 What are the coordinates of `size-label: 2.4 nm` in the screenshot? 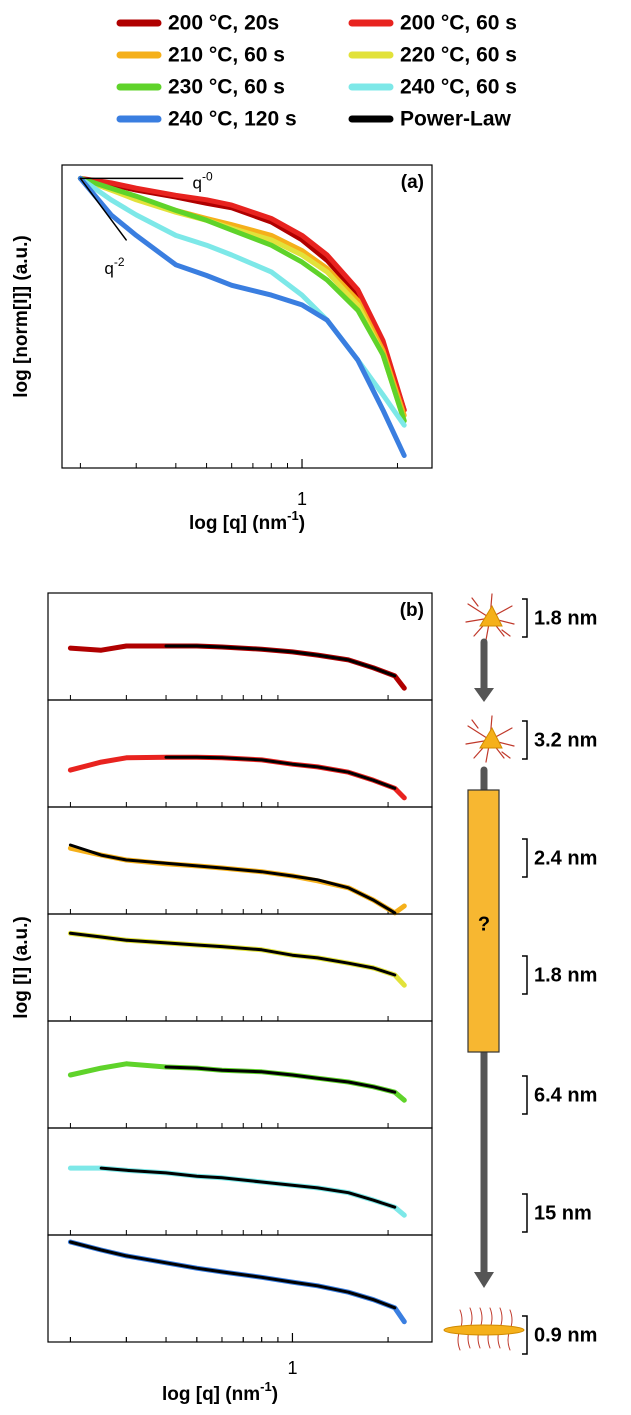 It's located at (565, 858).